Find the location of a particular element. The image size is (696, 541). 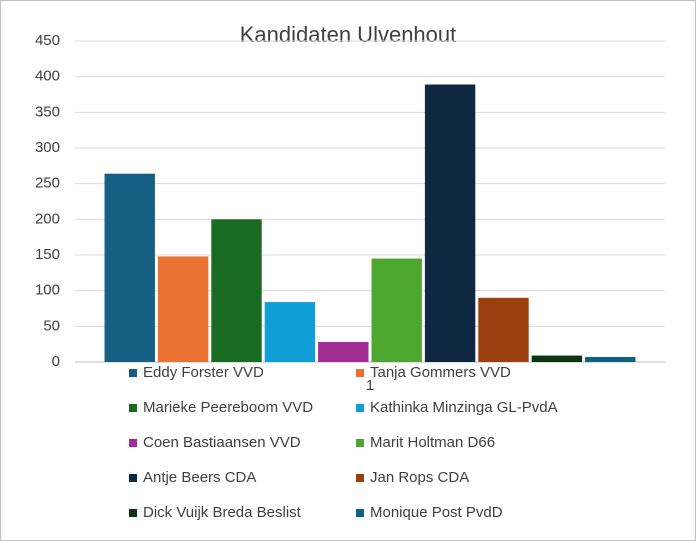

legend-label: Tanja Gommers VVD is located at coordinates (440, 372).